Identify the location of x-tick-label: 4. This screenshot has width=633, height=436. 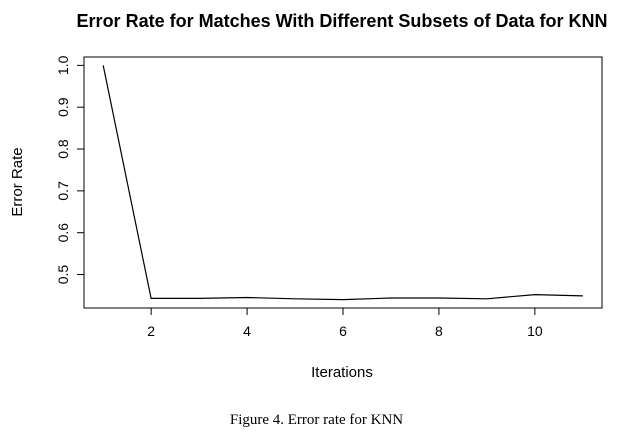
(247, 331).